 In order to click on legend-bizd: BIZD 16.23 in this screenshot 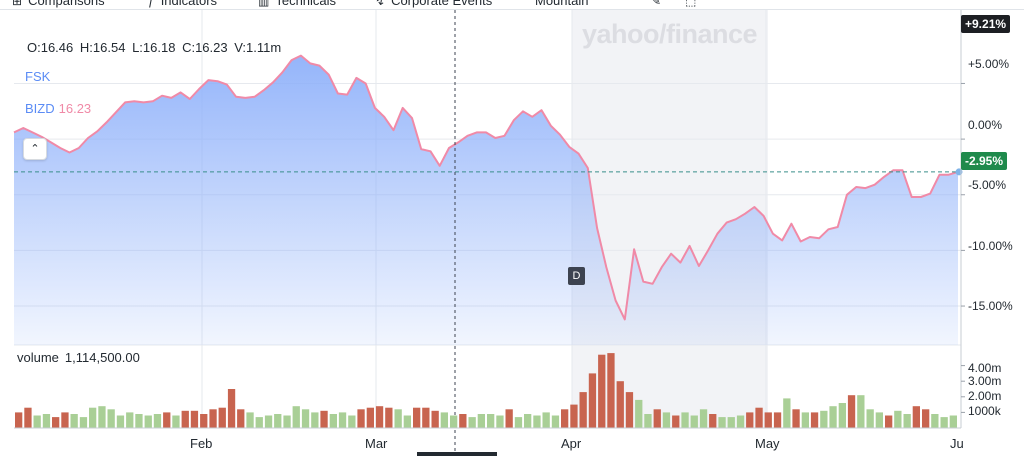, I will do `click(58, 108)`.